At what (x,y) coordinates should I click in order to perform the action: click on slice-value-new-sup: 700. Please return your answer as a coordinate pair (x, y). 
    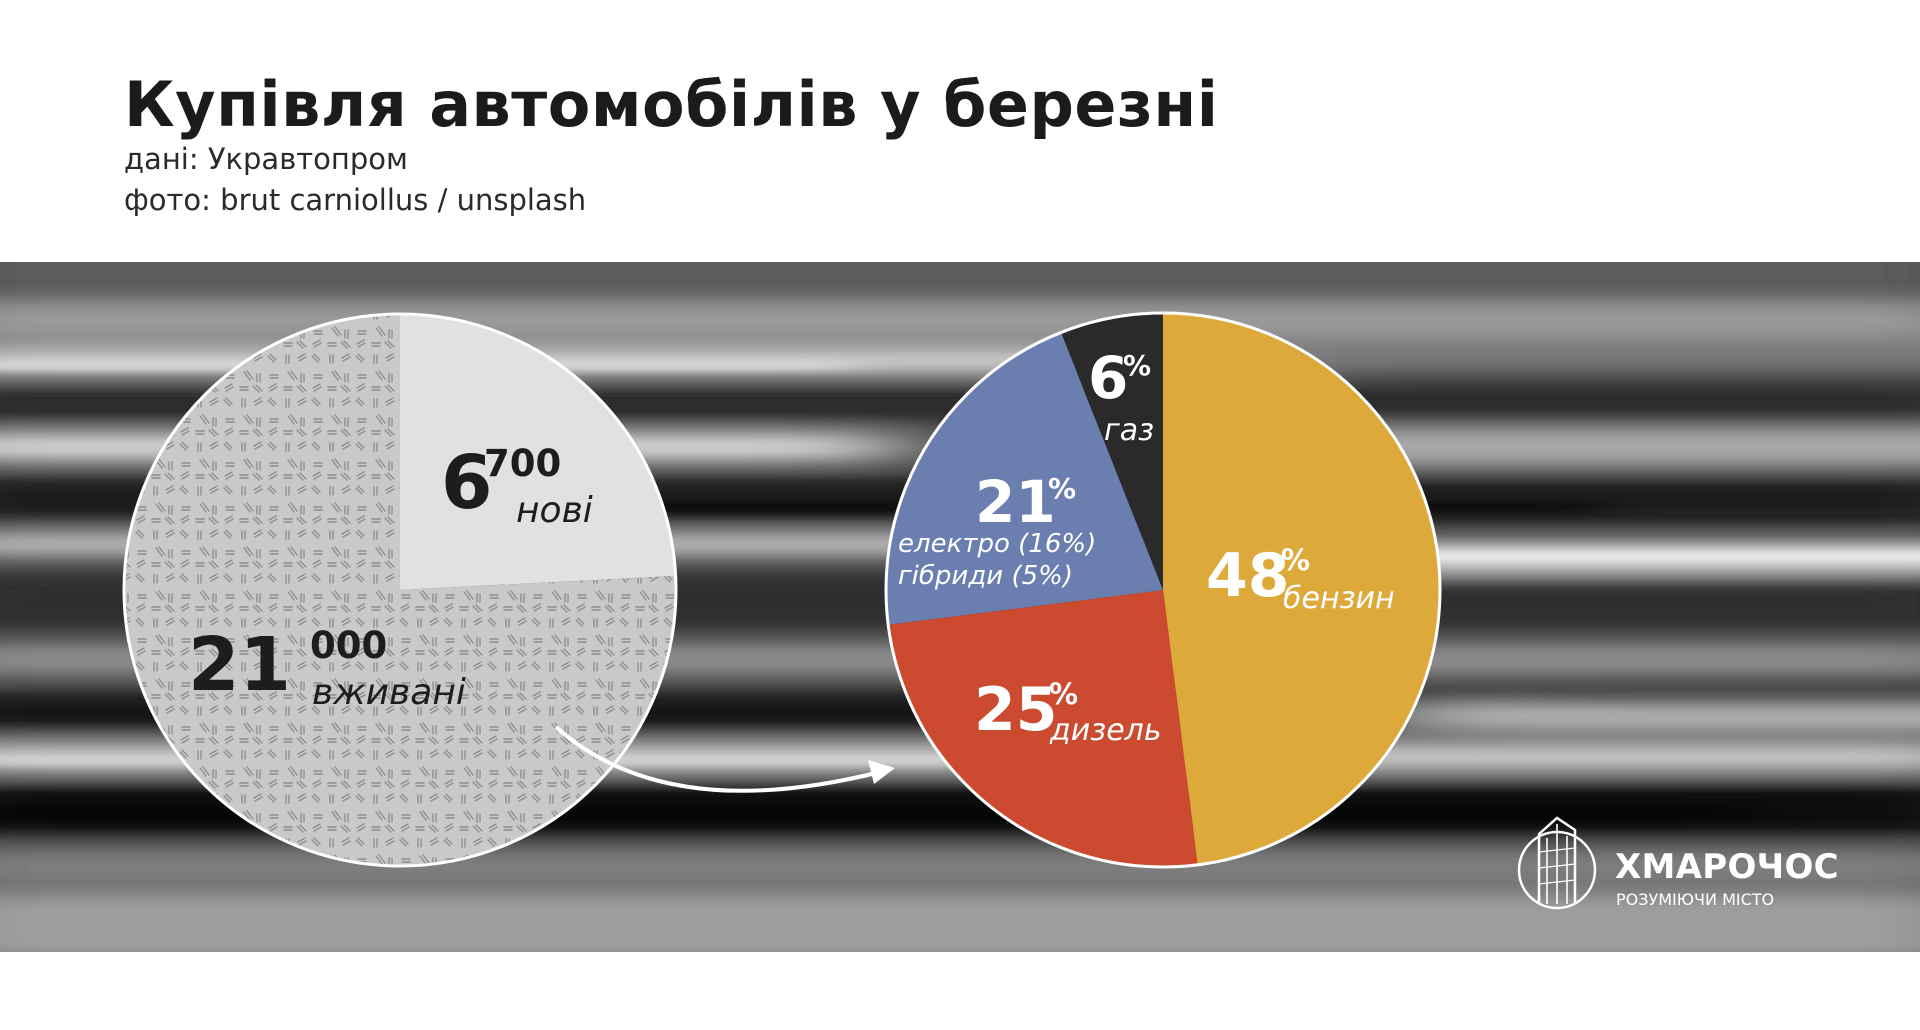
    Looking at the image, I should click on (522, 463).